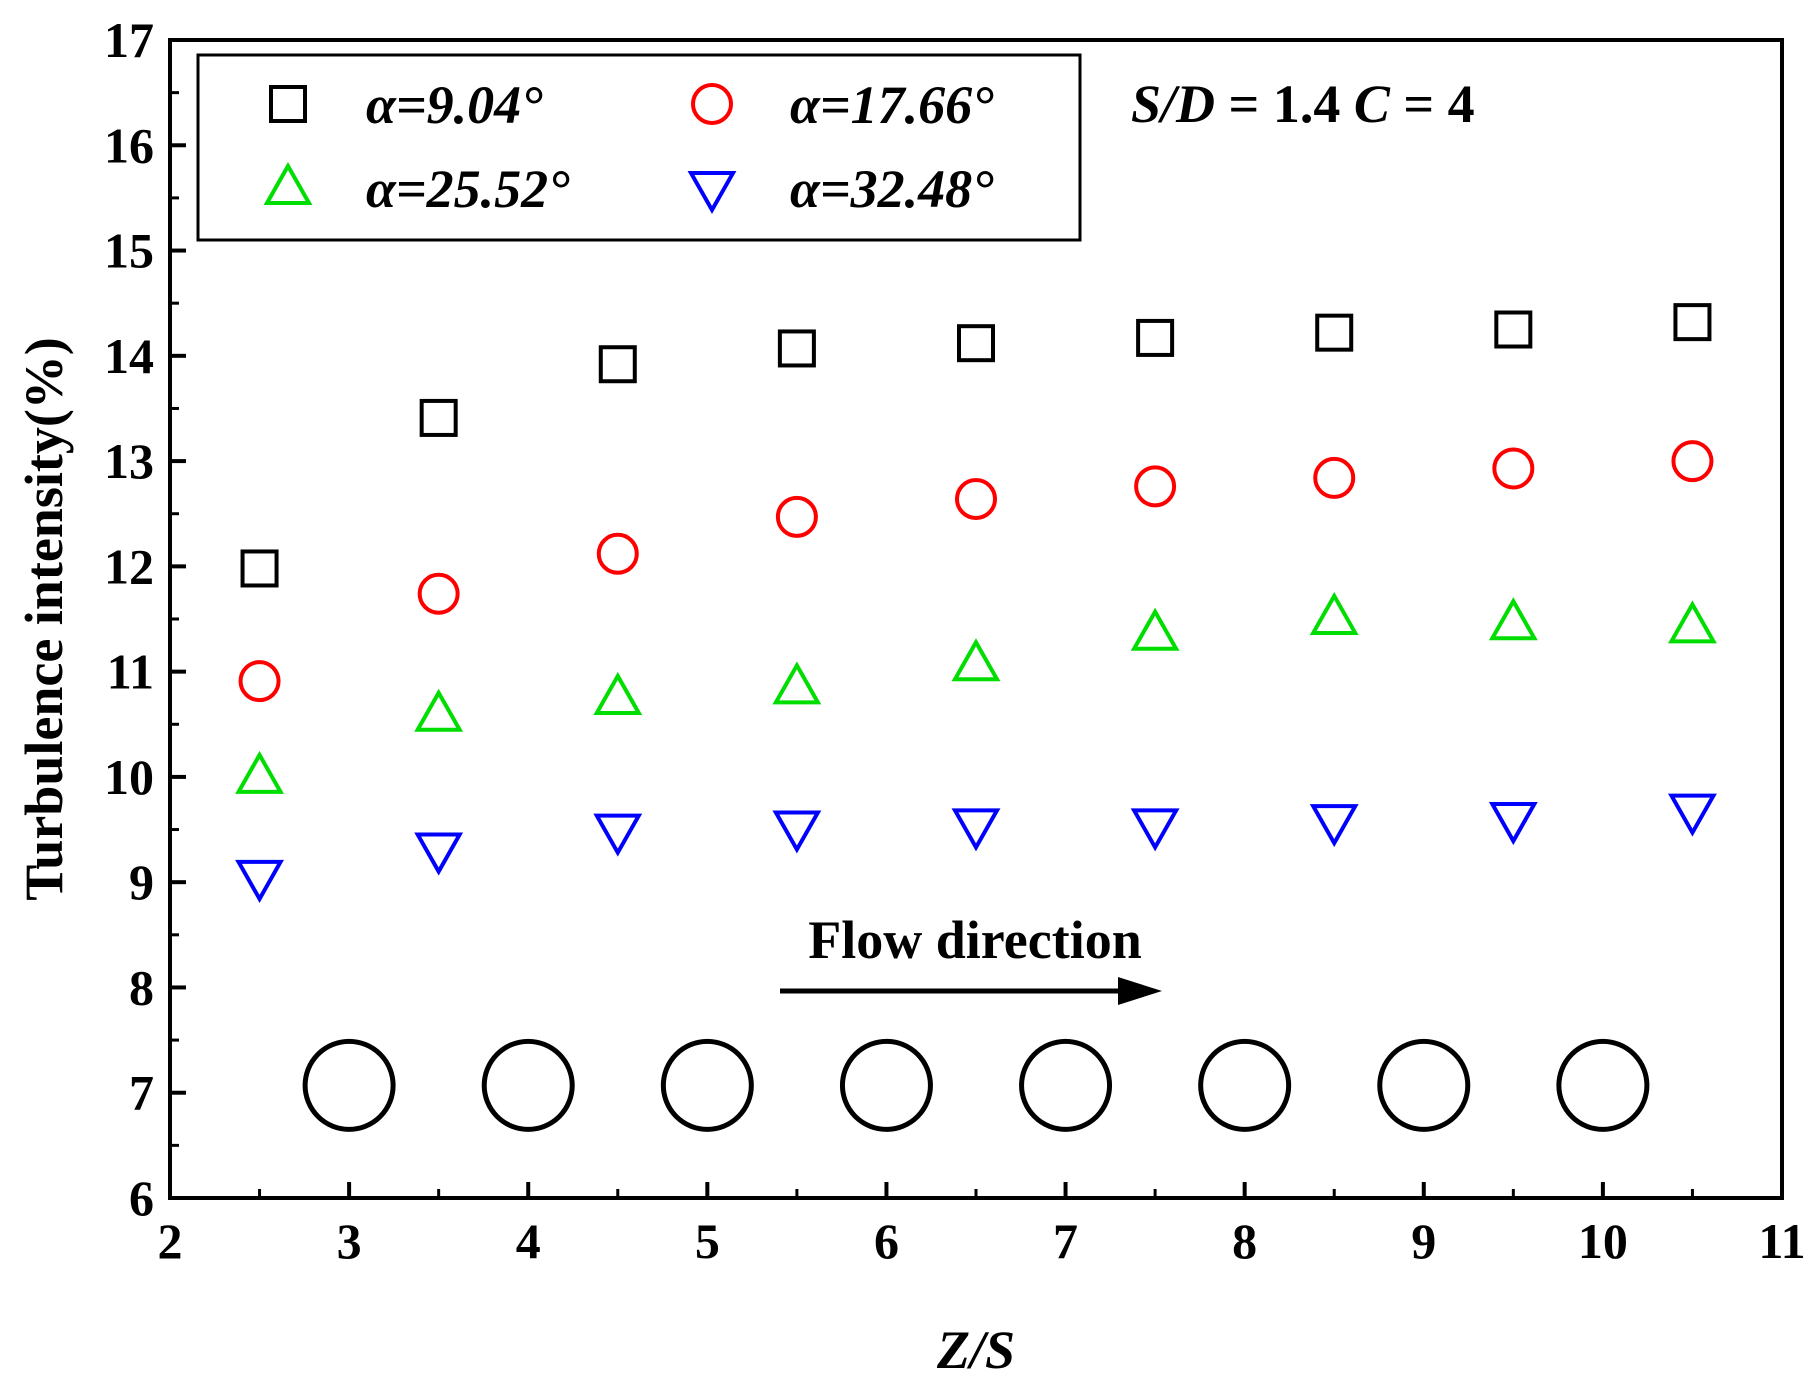 This screenshot has width=1815, height=1382. I want to click on legend-label: α=17.66°, so click(892, 105).